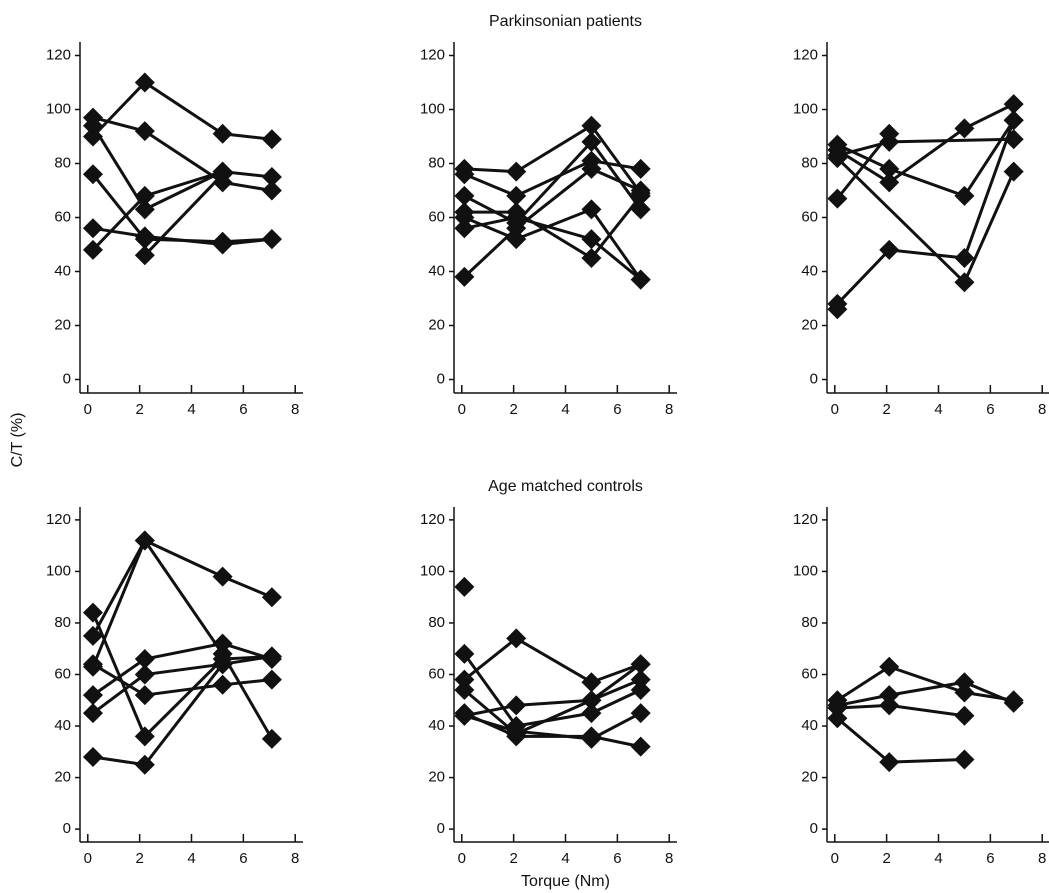  What do you see at coordinates (436, 673) in the screenshot?
I see `y-tick-label: 60` at bounding box center [436, 673].